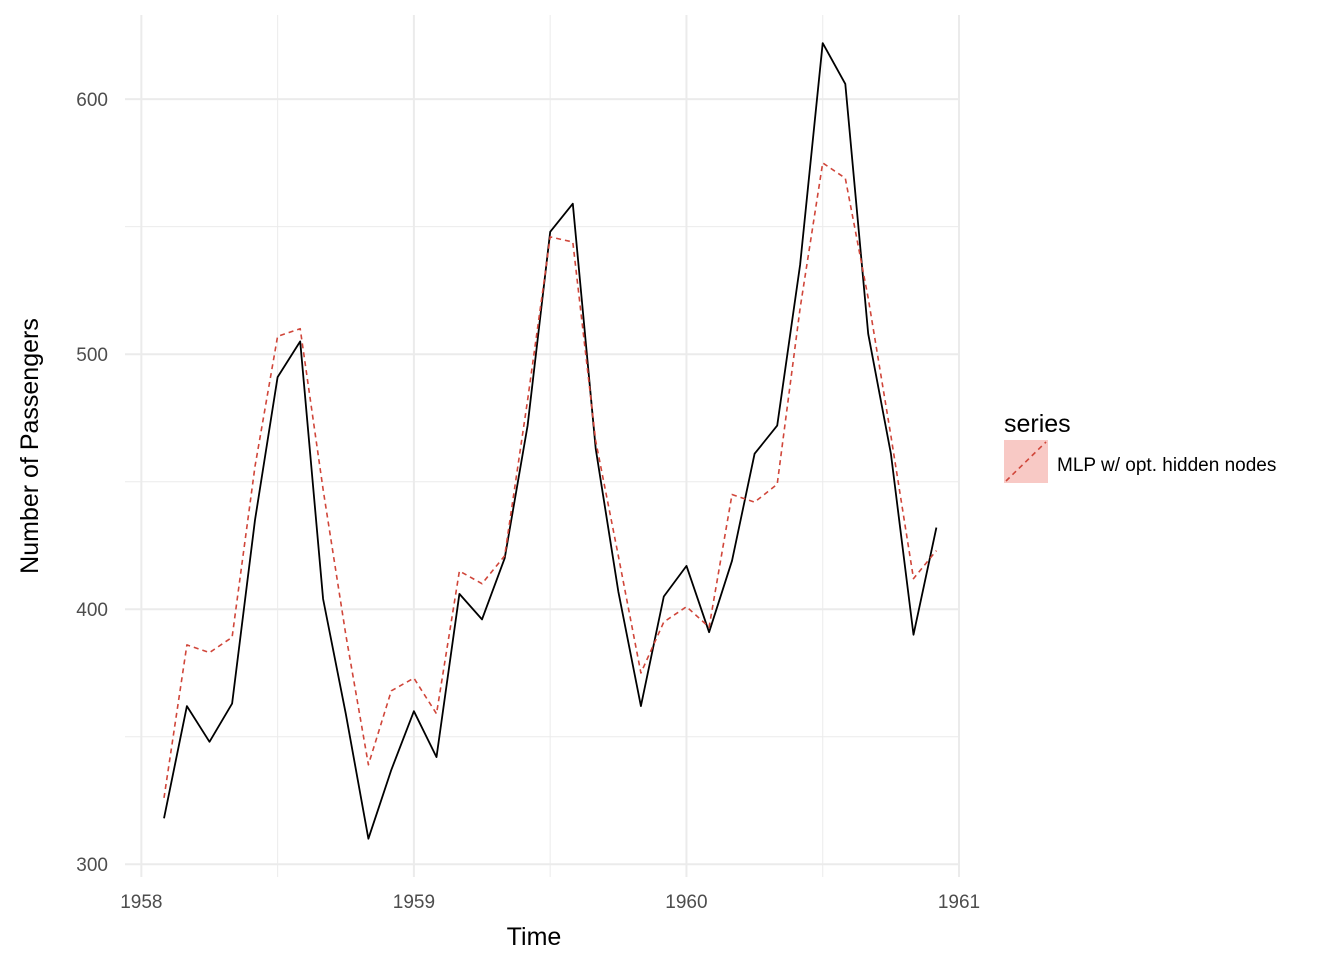  I want to click on y-tick-label: 500, so click(92, 355).